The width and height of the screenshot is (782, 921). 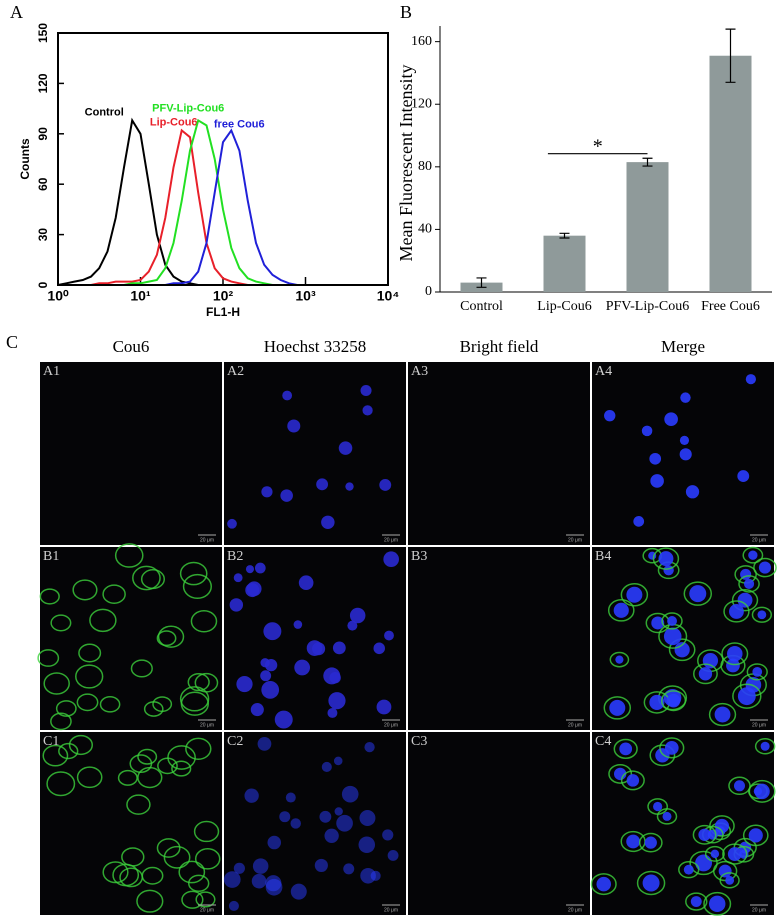 I want to click on cell-label: A4, so click(x=603, y=371).